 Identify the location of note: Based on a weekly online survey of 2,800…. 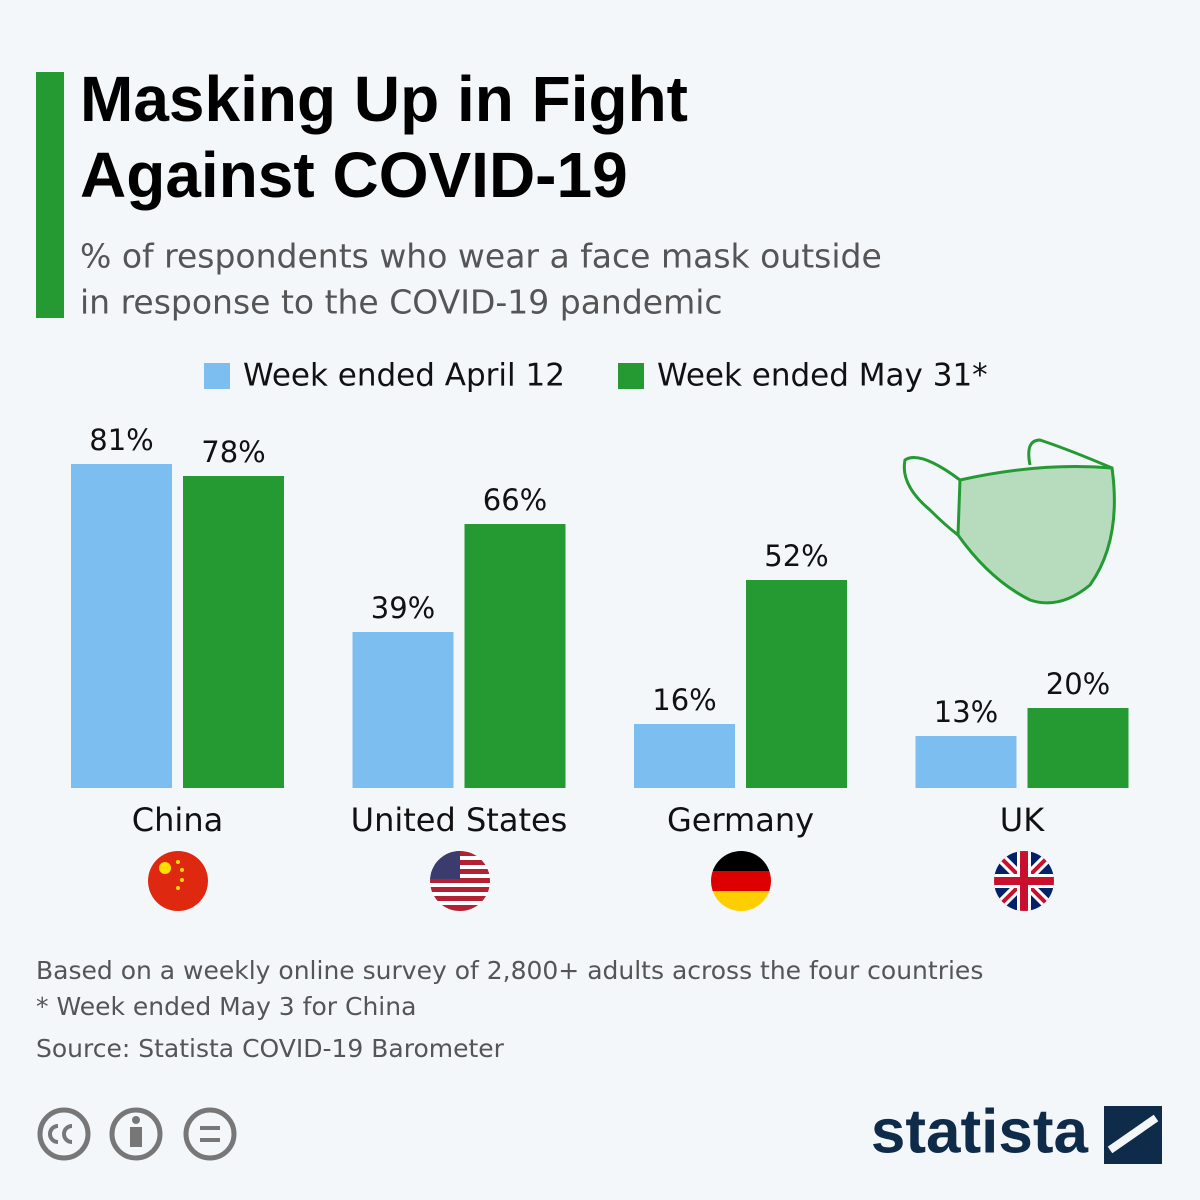
(509, 970).